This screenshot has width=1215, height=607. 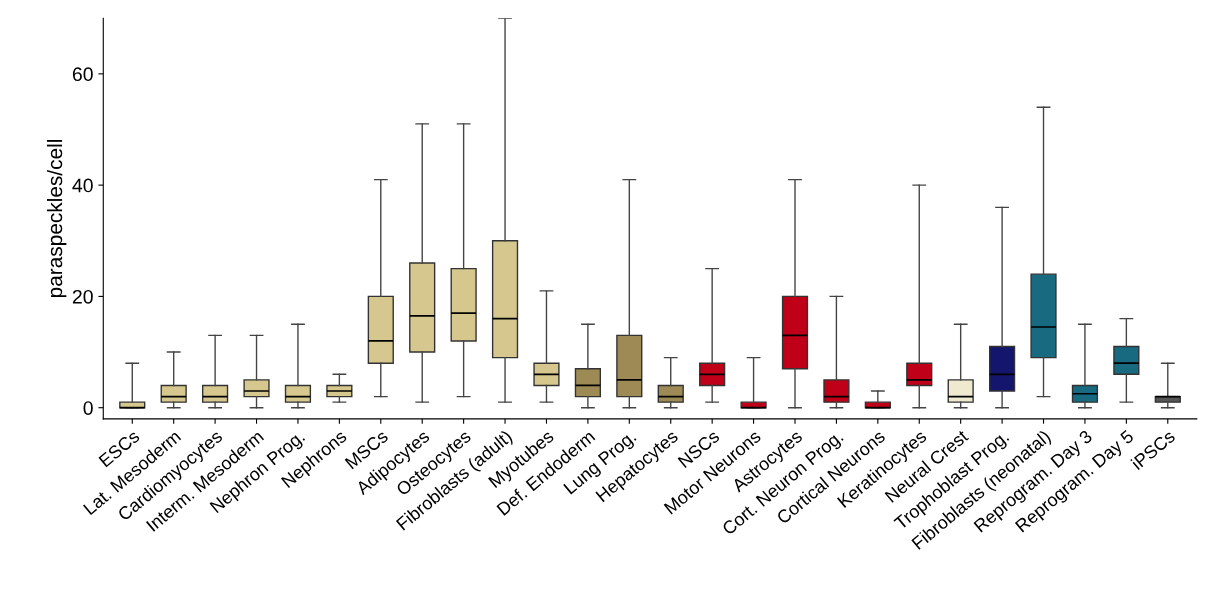 What do you see at coordinates (56, 219) in the screenshot?
I see `y-axis-title: paraspeckles/cell` at bounding box center [56, 219].